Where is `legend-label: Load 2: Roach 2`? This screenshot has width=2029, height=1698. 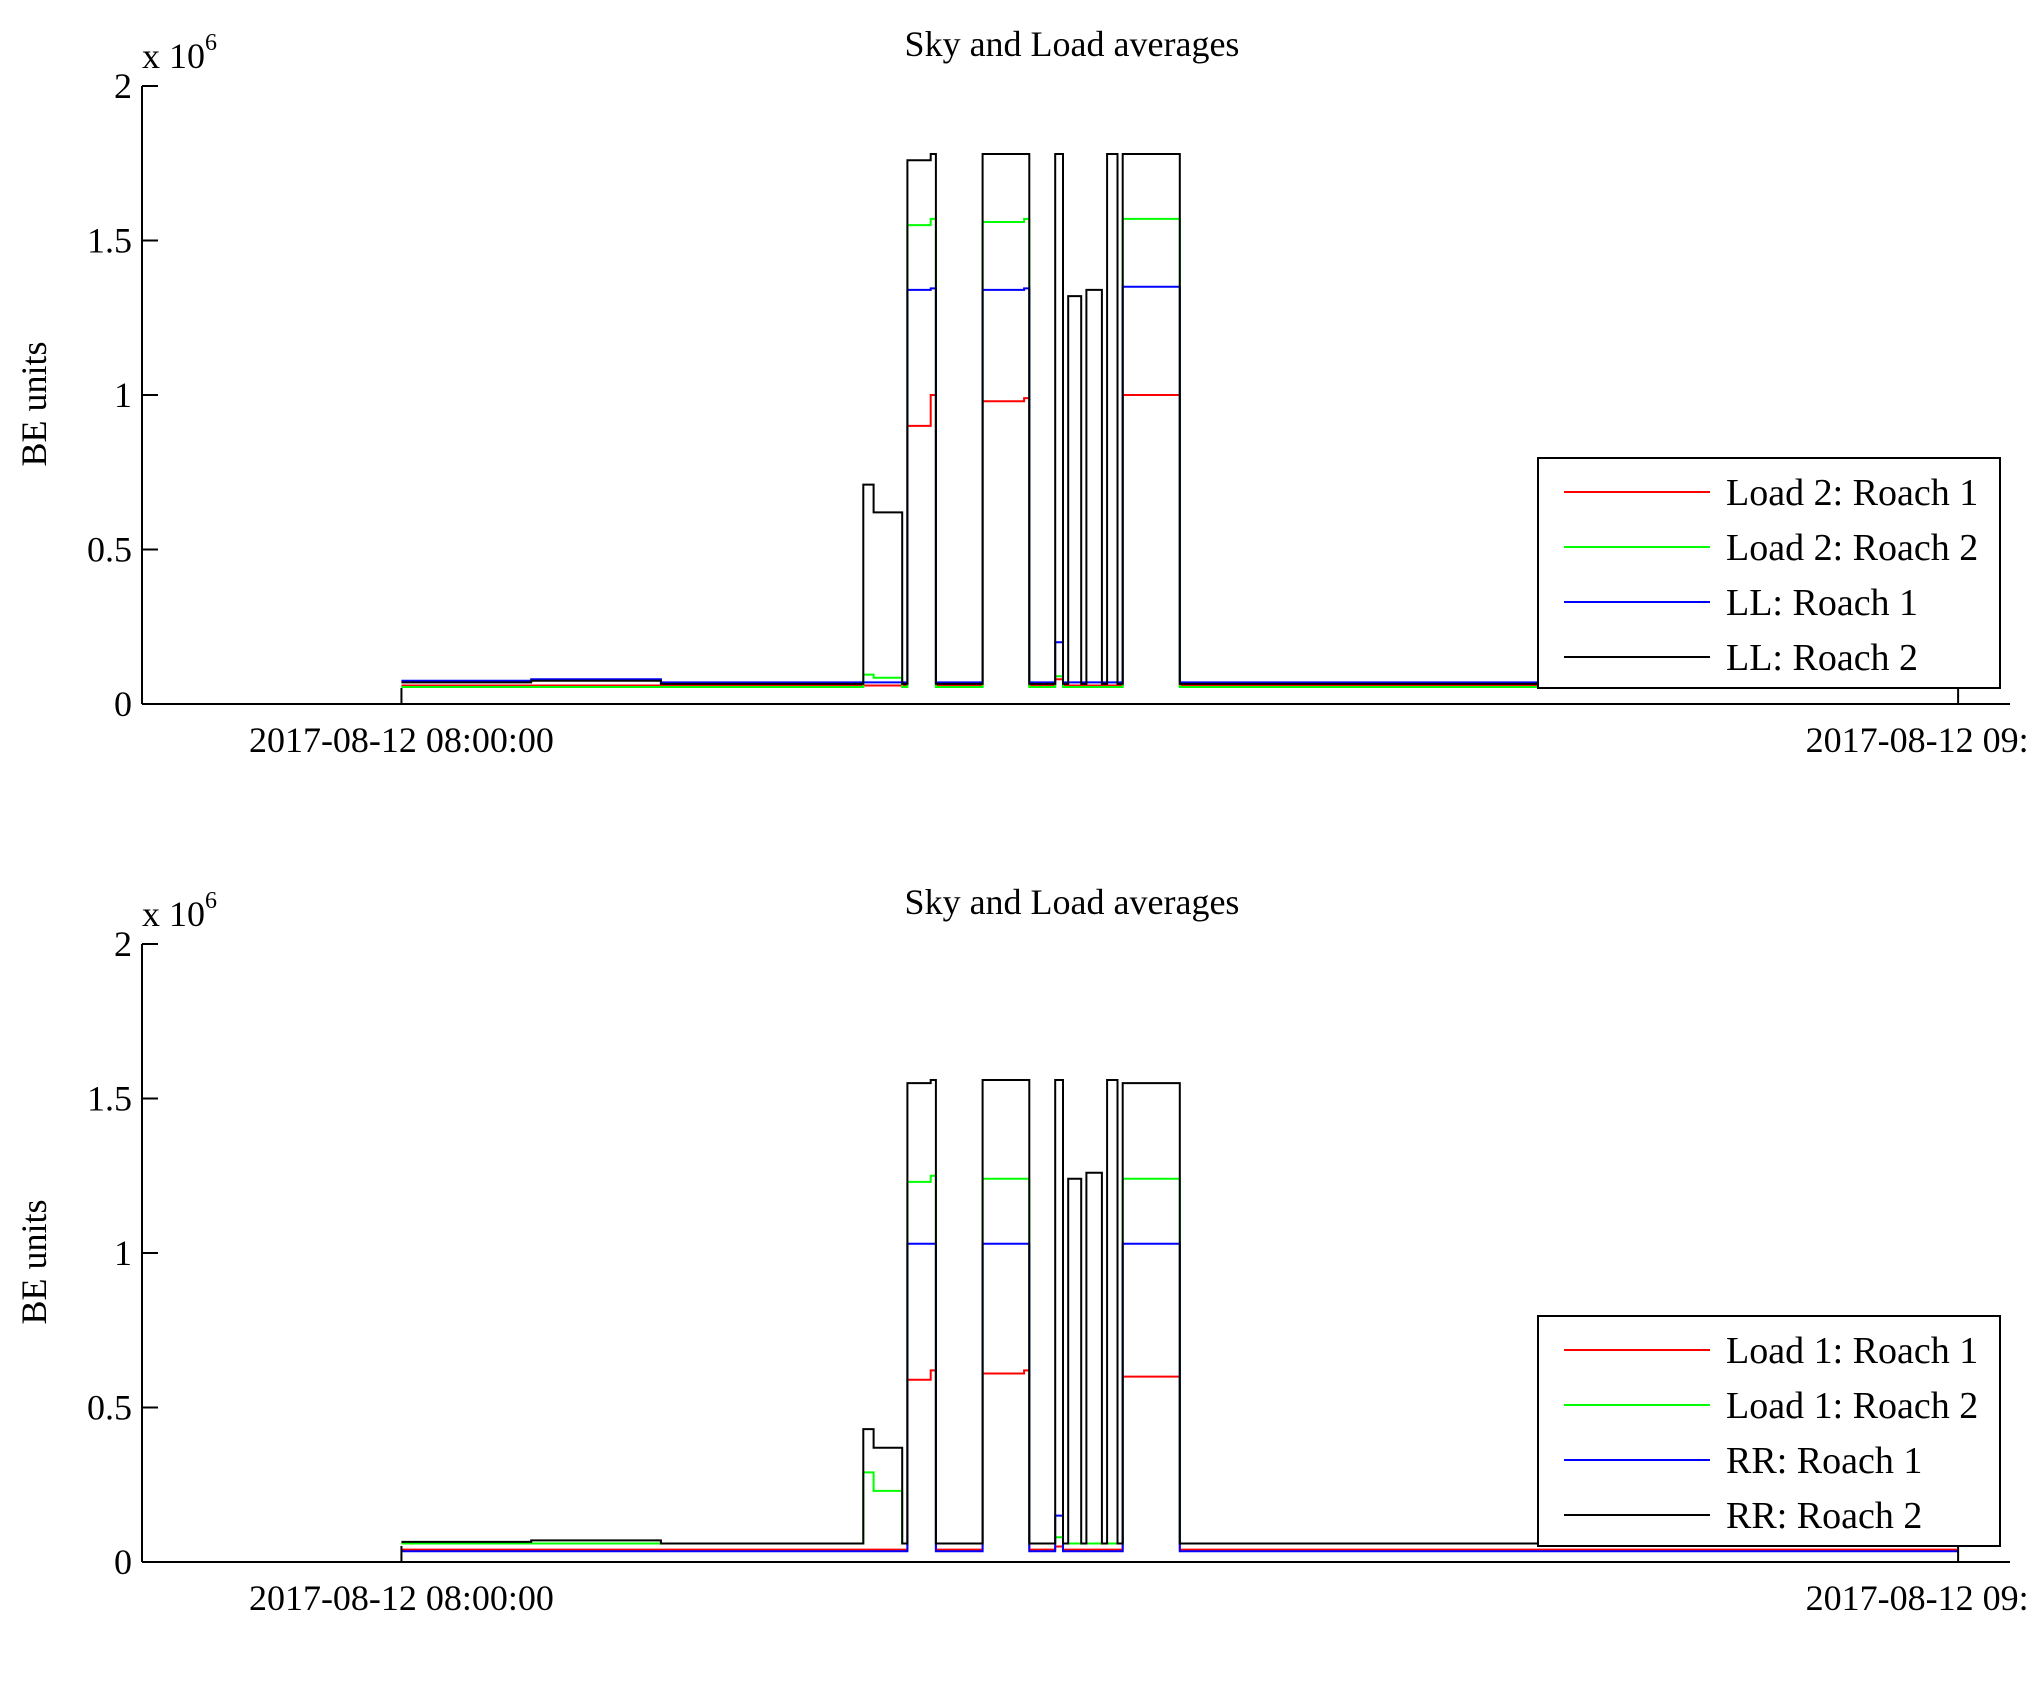
legend-label: Load 2: Roach 2 is located at coordinates (1852, 548).